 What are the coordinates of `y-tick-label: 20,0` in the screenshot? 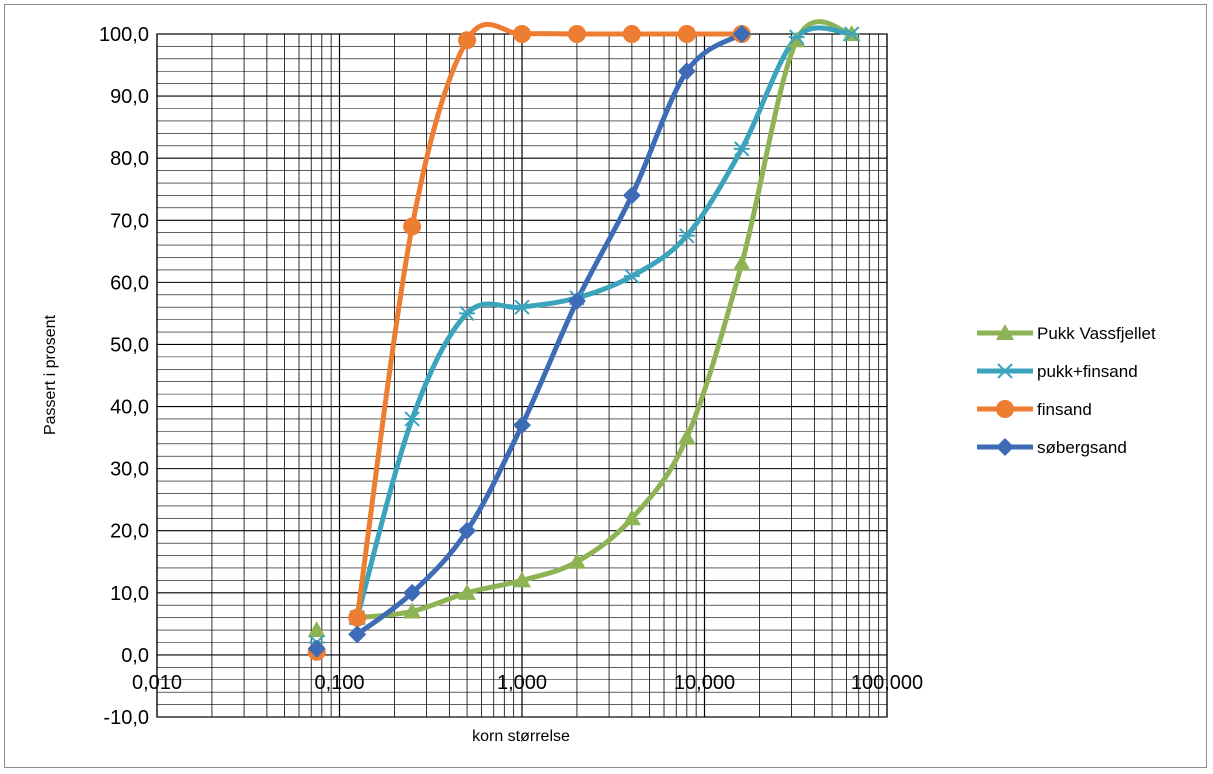 It's located at (129, 532).